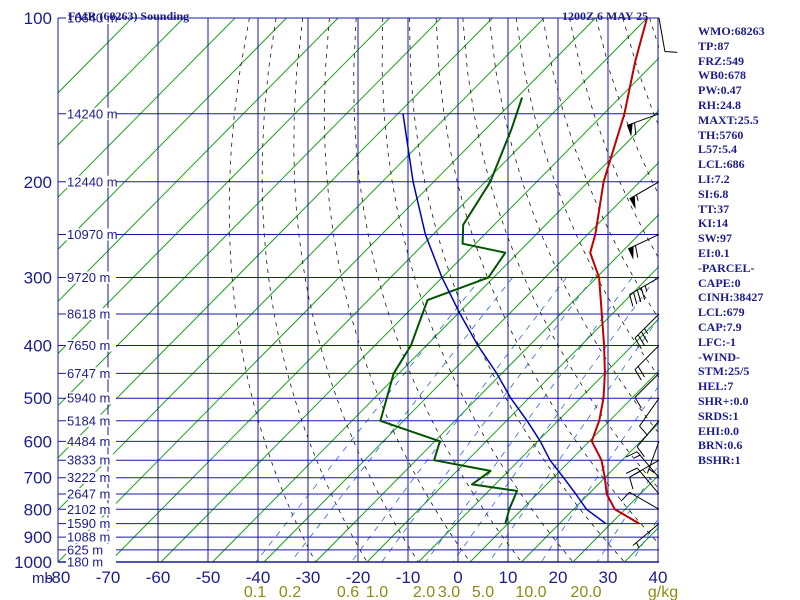 Image resolution: width=800 pixels, height=600 pixels. I want to click on pressure-label-200: 200, so click(38, 182).